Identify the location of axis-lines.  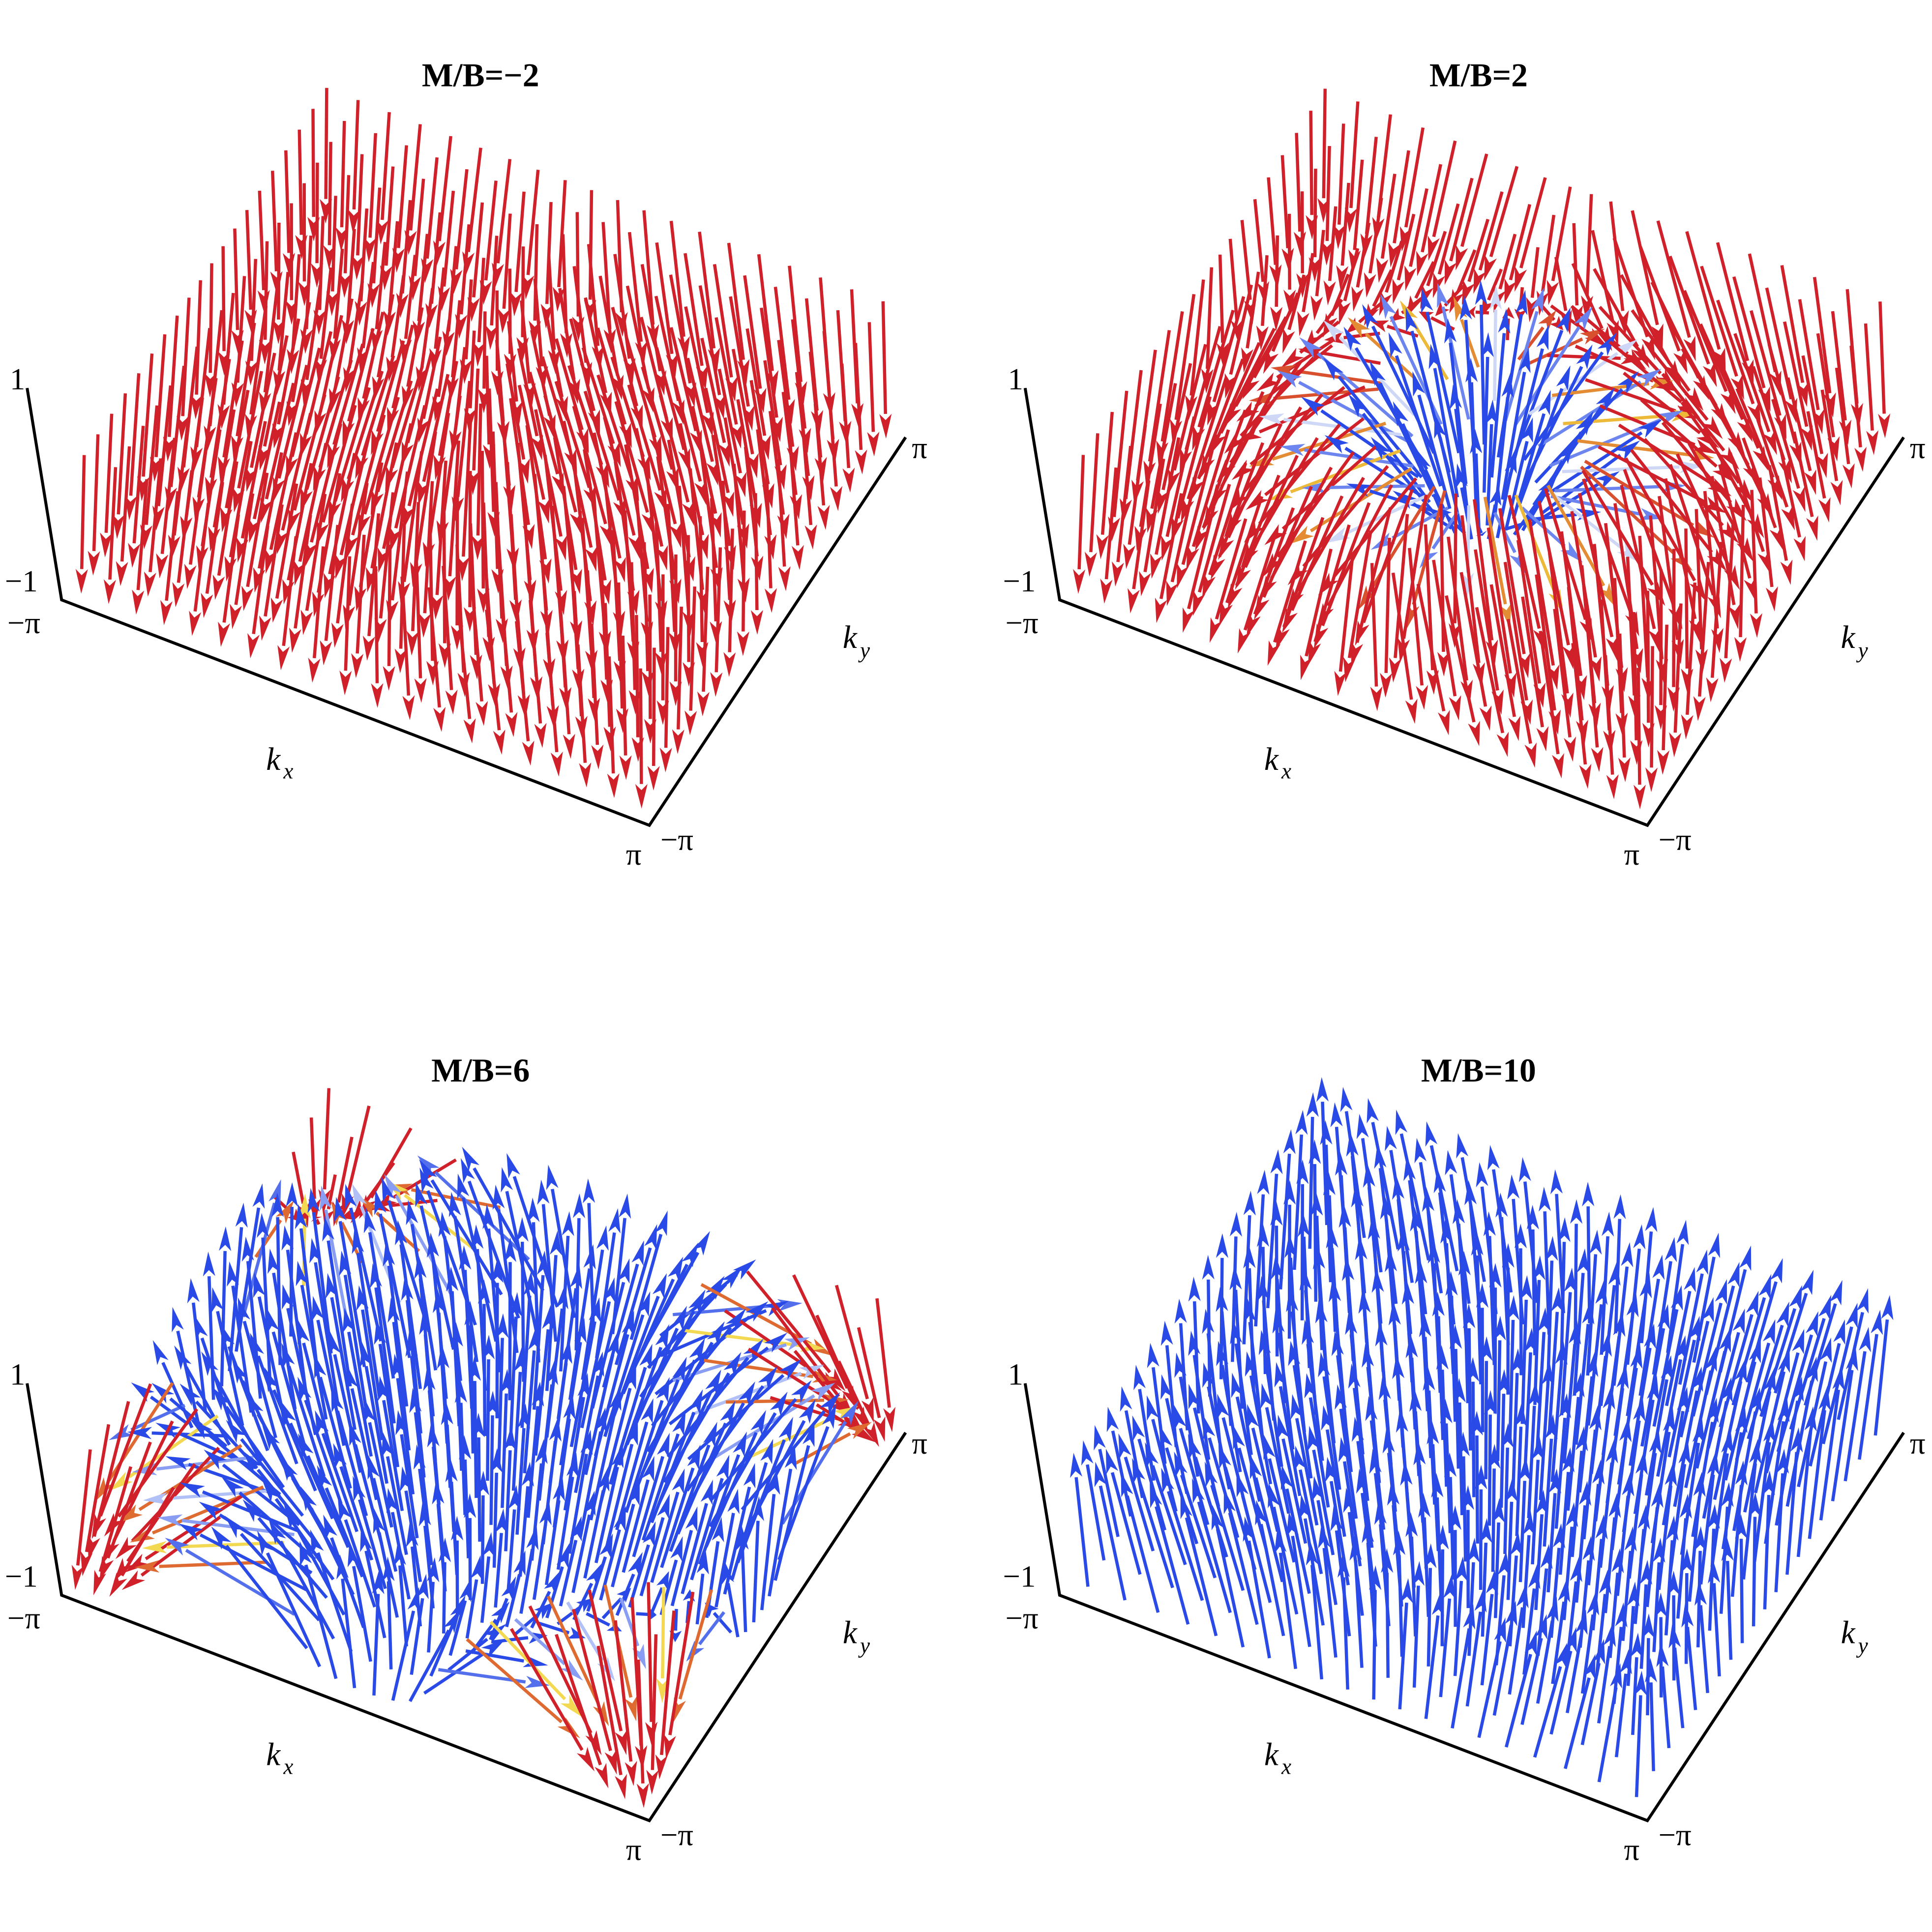
(1464, 1603).